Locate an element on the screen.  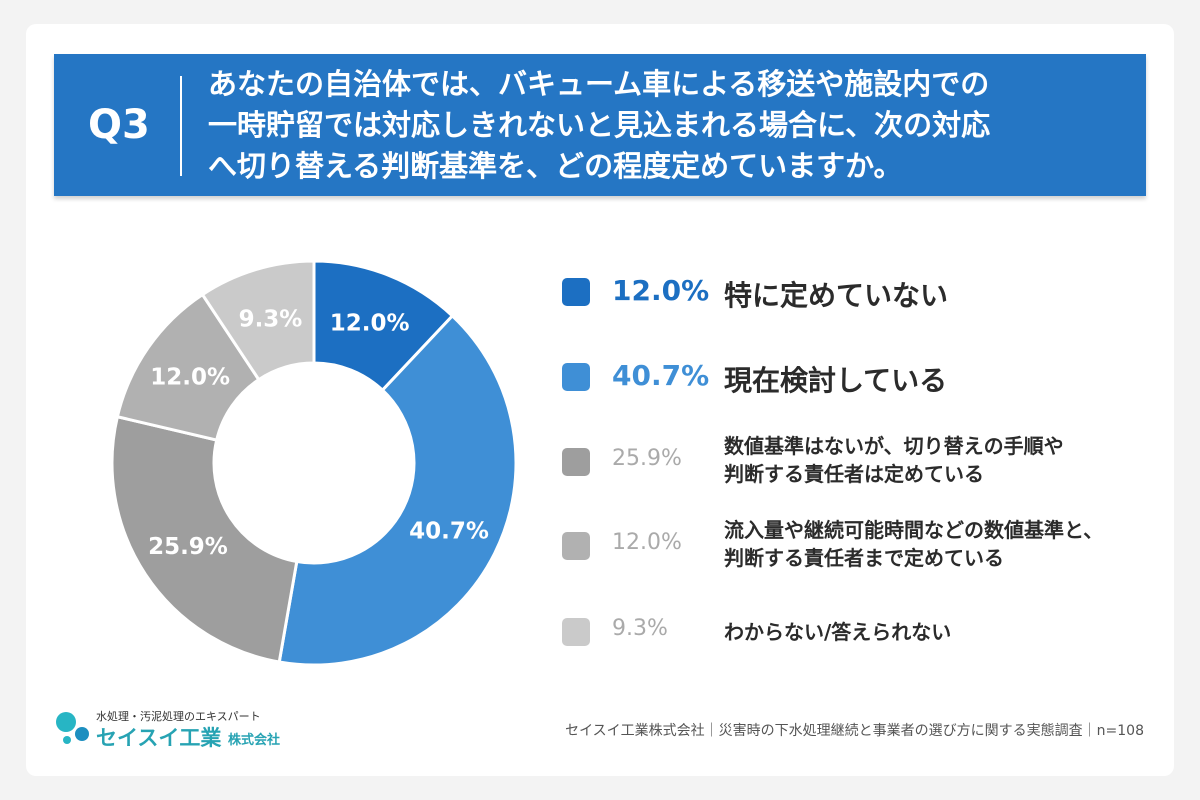
question-number: Q3 is located at coordinates (119, 125).